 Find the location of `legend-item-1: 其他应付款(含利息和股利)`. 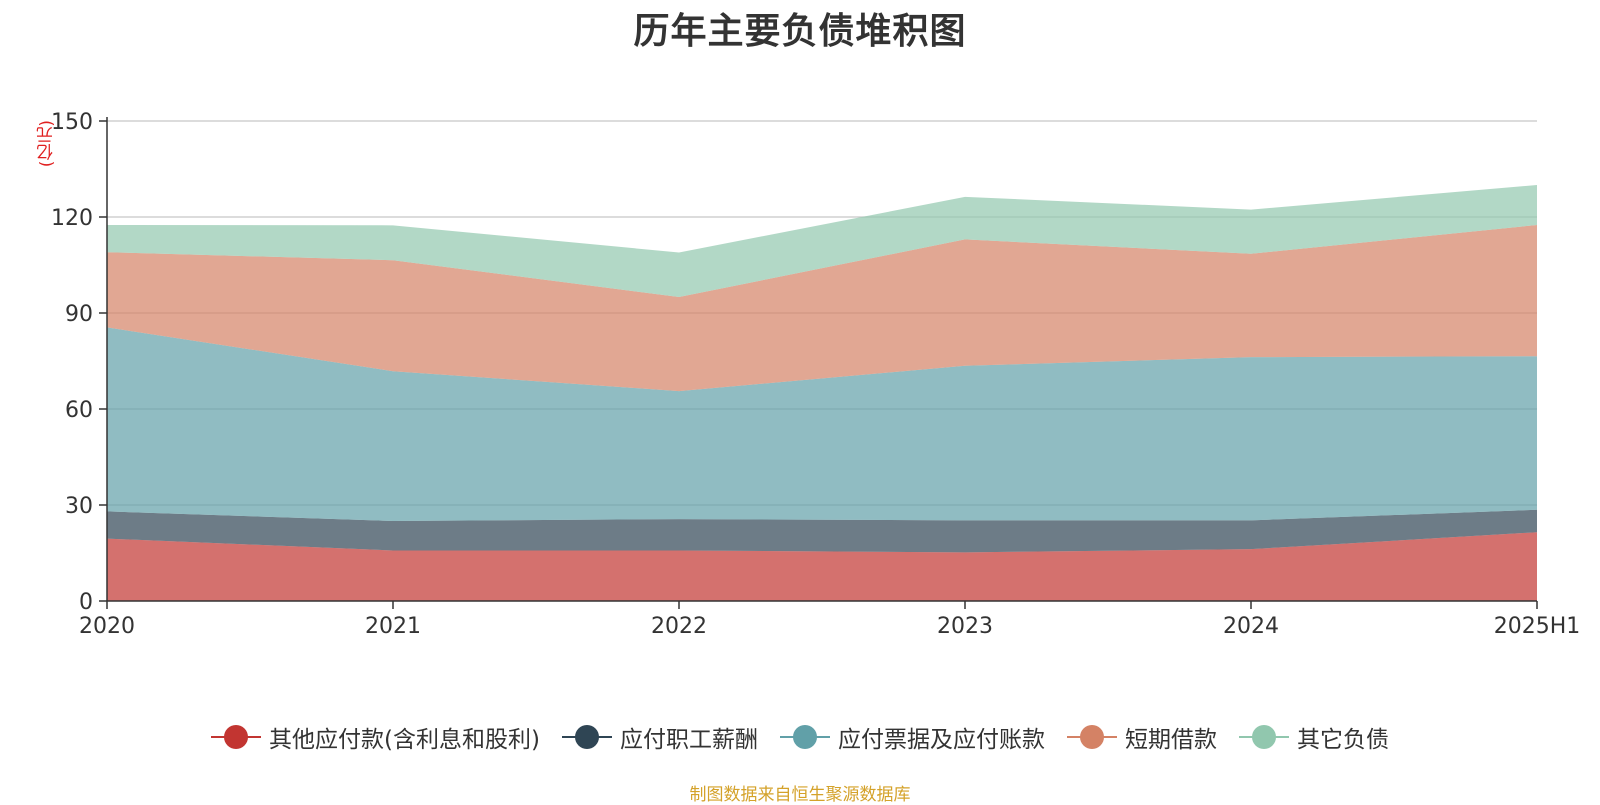

legend-item-1: 其他应付款(含利息和股利) is located at coordinates (375, 737).